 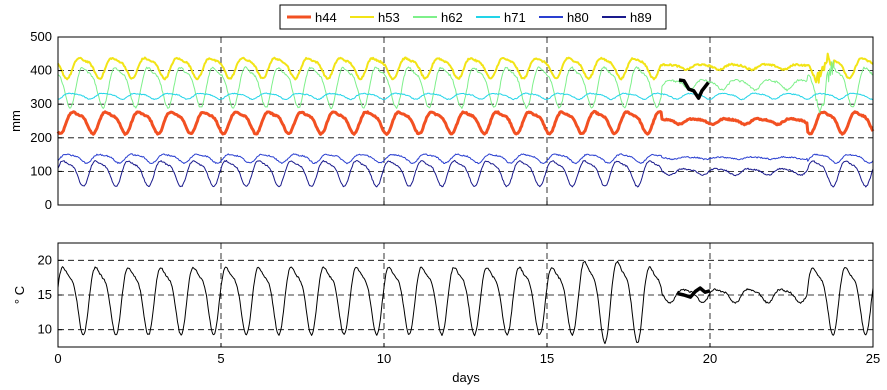 What do you see at coordinates (465, 96) in the screenshot?
I see `series-line-h71` at bounding box center [465, 96].